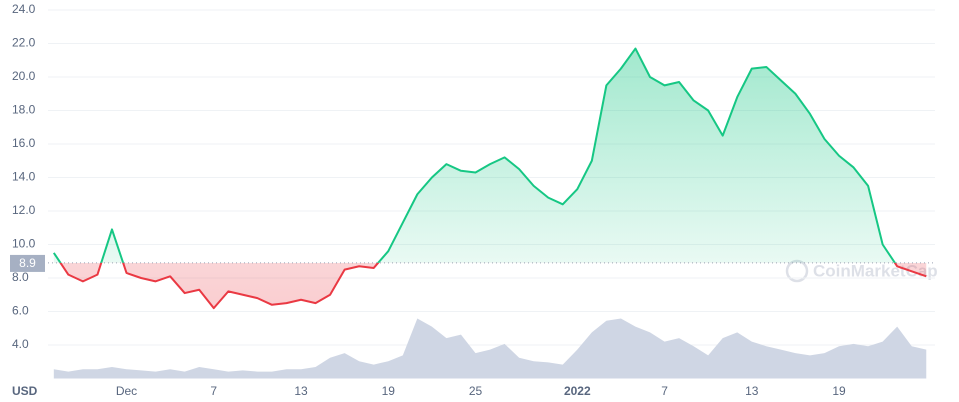 This screenshot has width=959, height=402. What do you see at coordinates (24, 76) in the screenshot?
I see `y-tick-label: 20.0` at bounding box center [24, 76].